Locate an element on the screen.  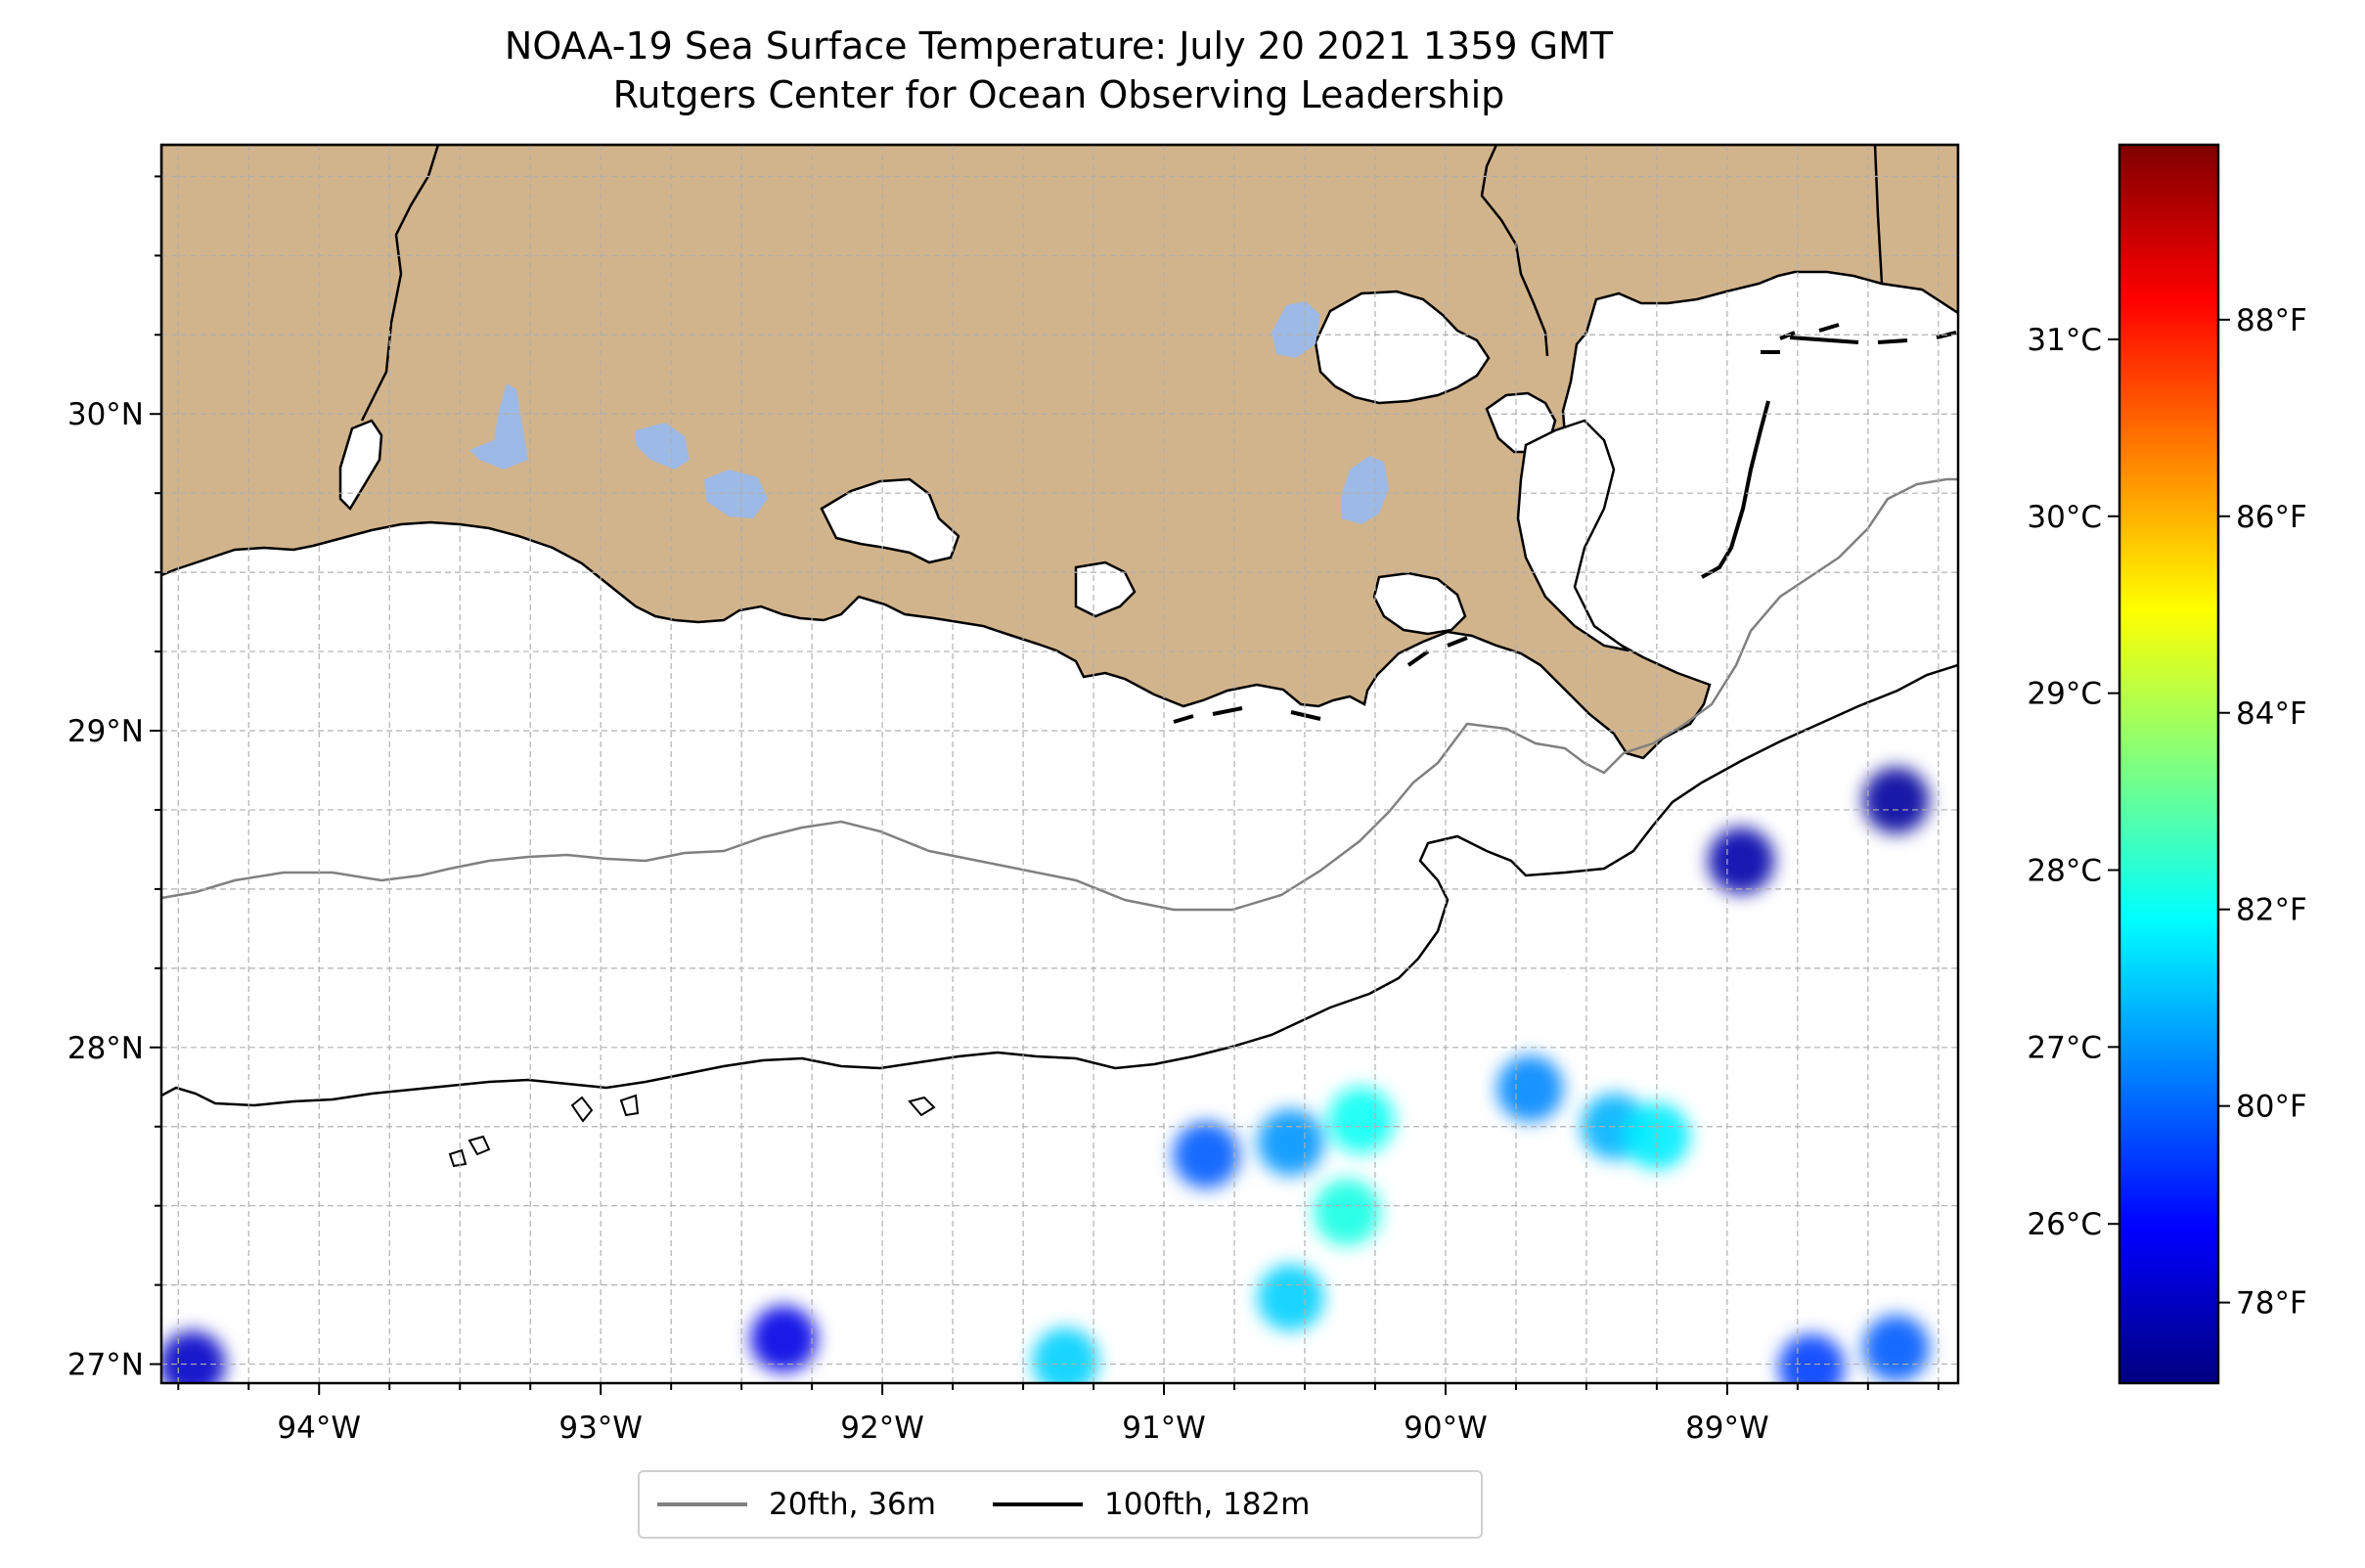
contour-legend: 20fth, 36m 100fth, 182m is located at coordinates (1060, 1504).